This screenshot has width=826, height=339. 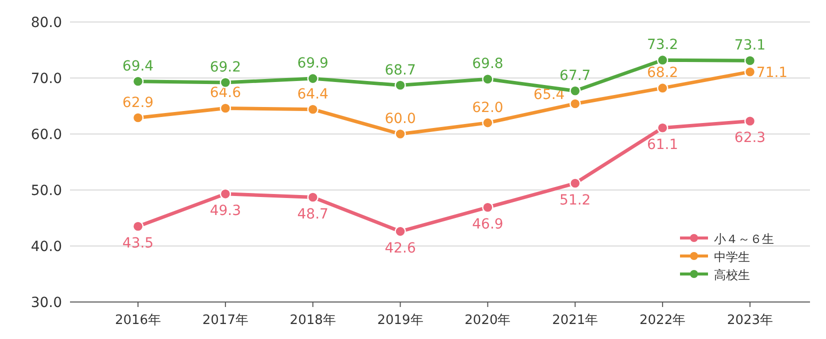 What do you see at coordinates (549, 94) in the screenshot?
I see `data-label: 65.4` at bounding box center [549, 94].